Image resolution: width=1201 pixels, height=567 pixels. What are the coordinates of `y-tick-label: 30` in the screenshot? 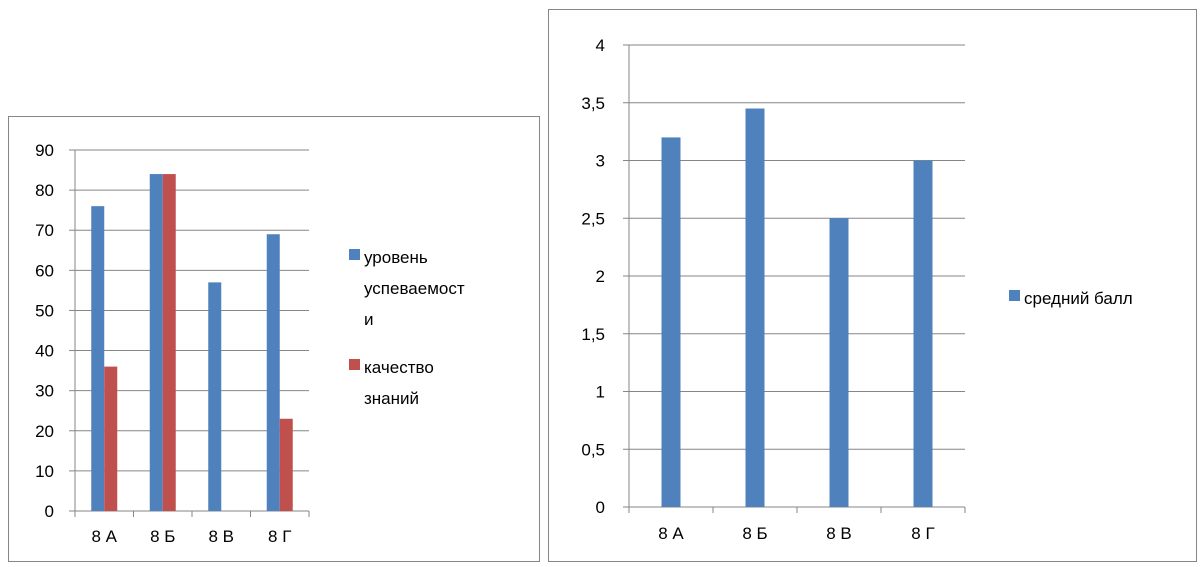 It's located at (44, 391).